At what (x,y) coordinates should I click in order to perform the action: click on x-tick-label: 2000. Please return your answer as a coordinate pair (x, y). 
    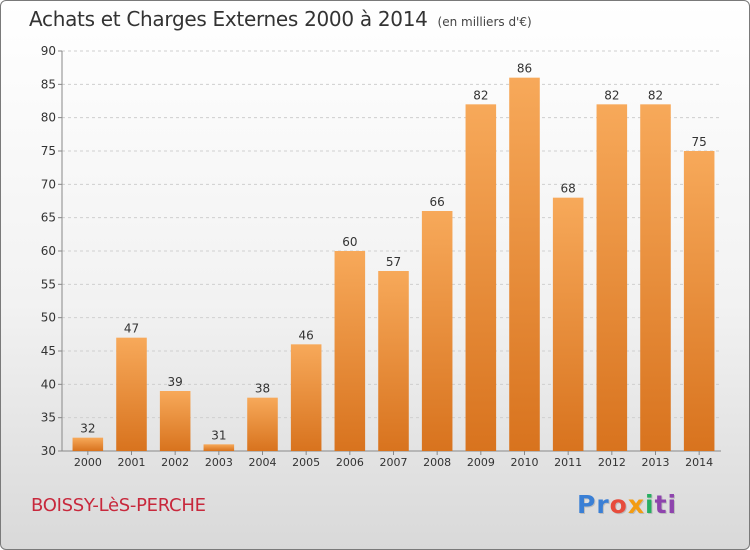
    Looking at the image, I should click on (88, 462).